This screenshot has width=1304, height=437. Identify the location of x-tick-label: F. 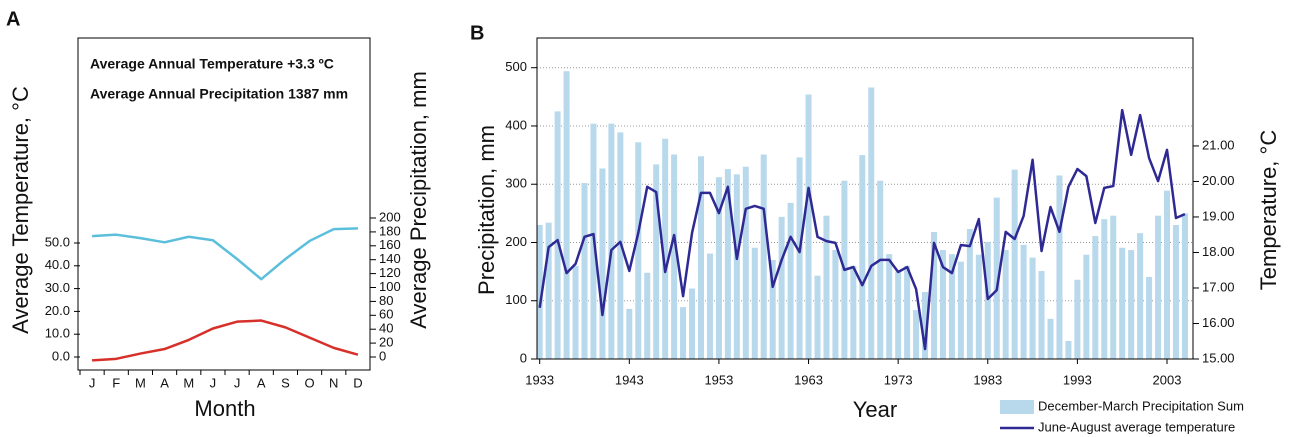
(116, 382).